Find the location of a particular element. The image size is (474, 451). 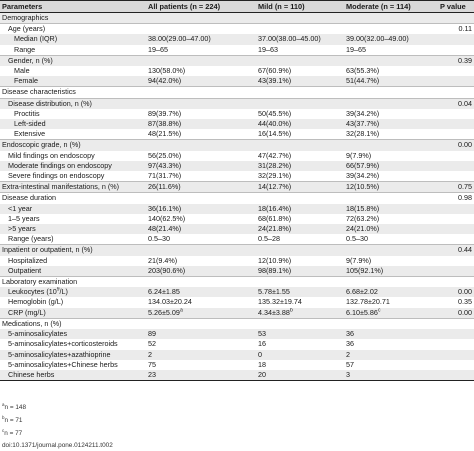

mild-cell: 16 is located at coordinates (262, 344).